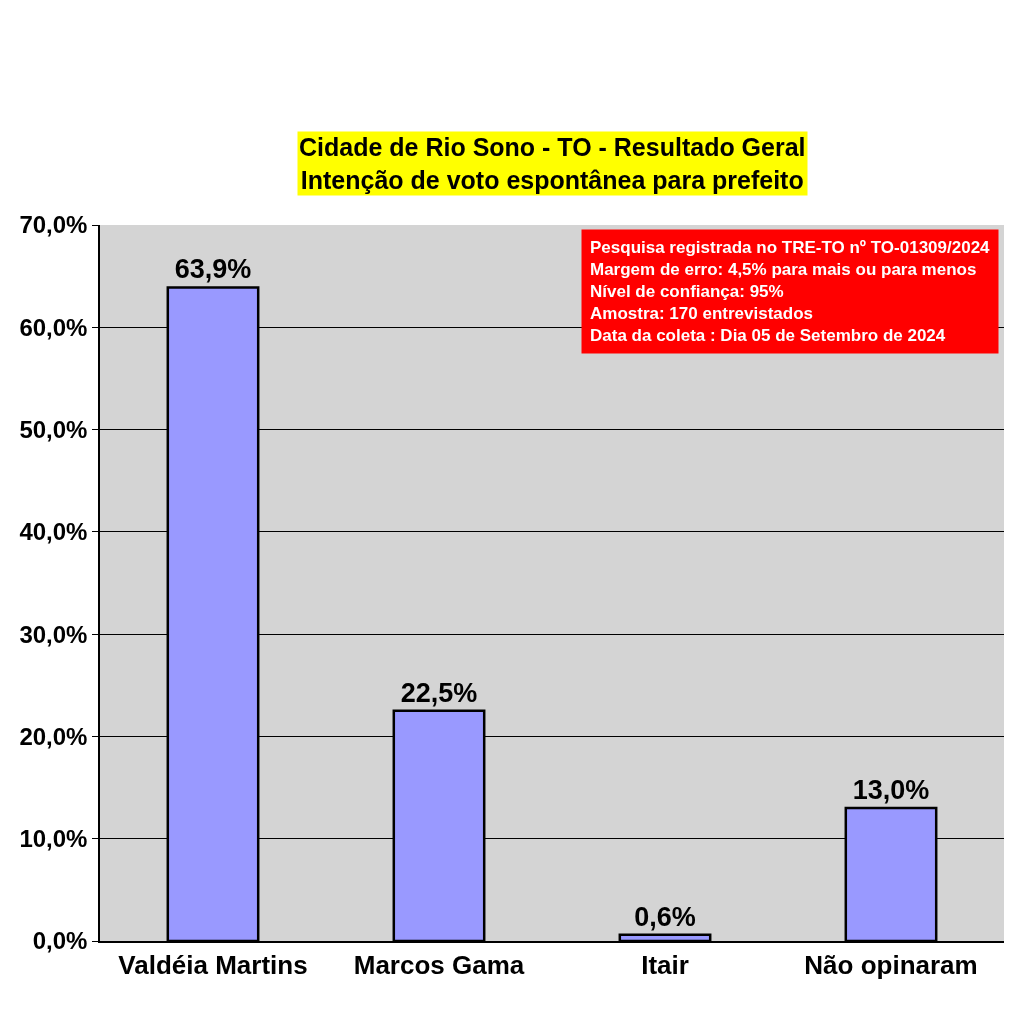 The image size is (1024, 1021). What do you see at coordinates (53, 634) in the screenshot?
I see `y-tick-label: 30,0%` at bounding box center [53, 634].